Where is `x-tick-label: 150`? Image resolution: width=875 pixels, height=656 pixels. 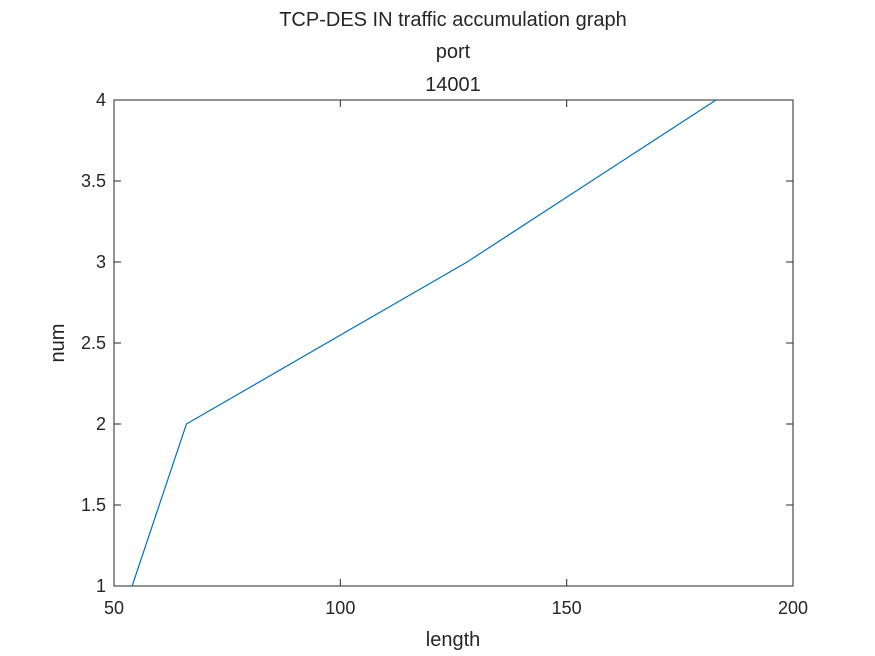 x-tick-label: 150 is located at coordinates (567, 608).